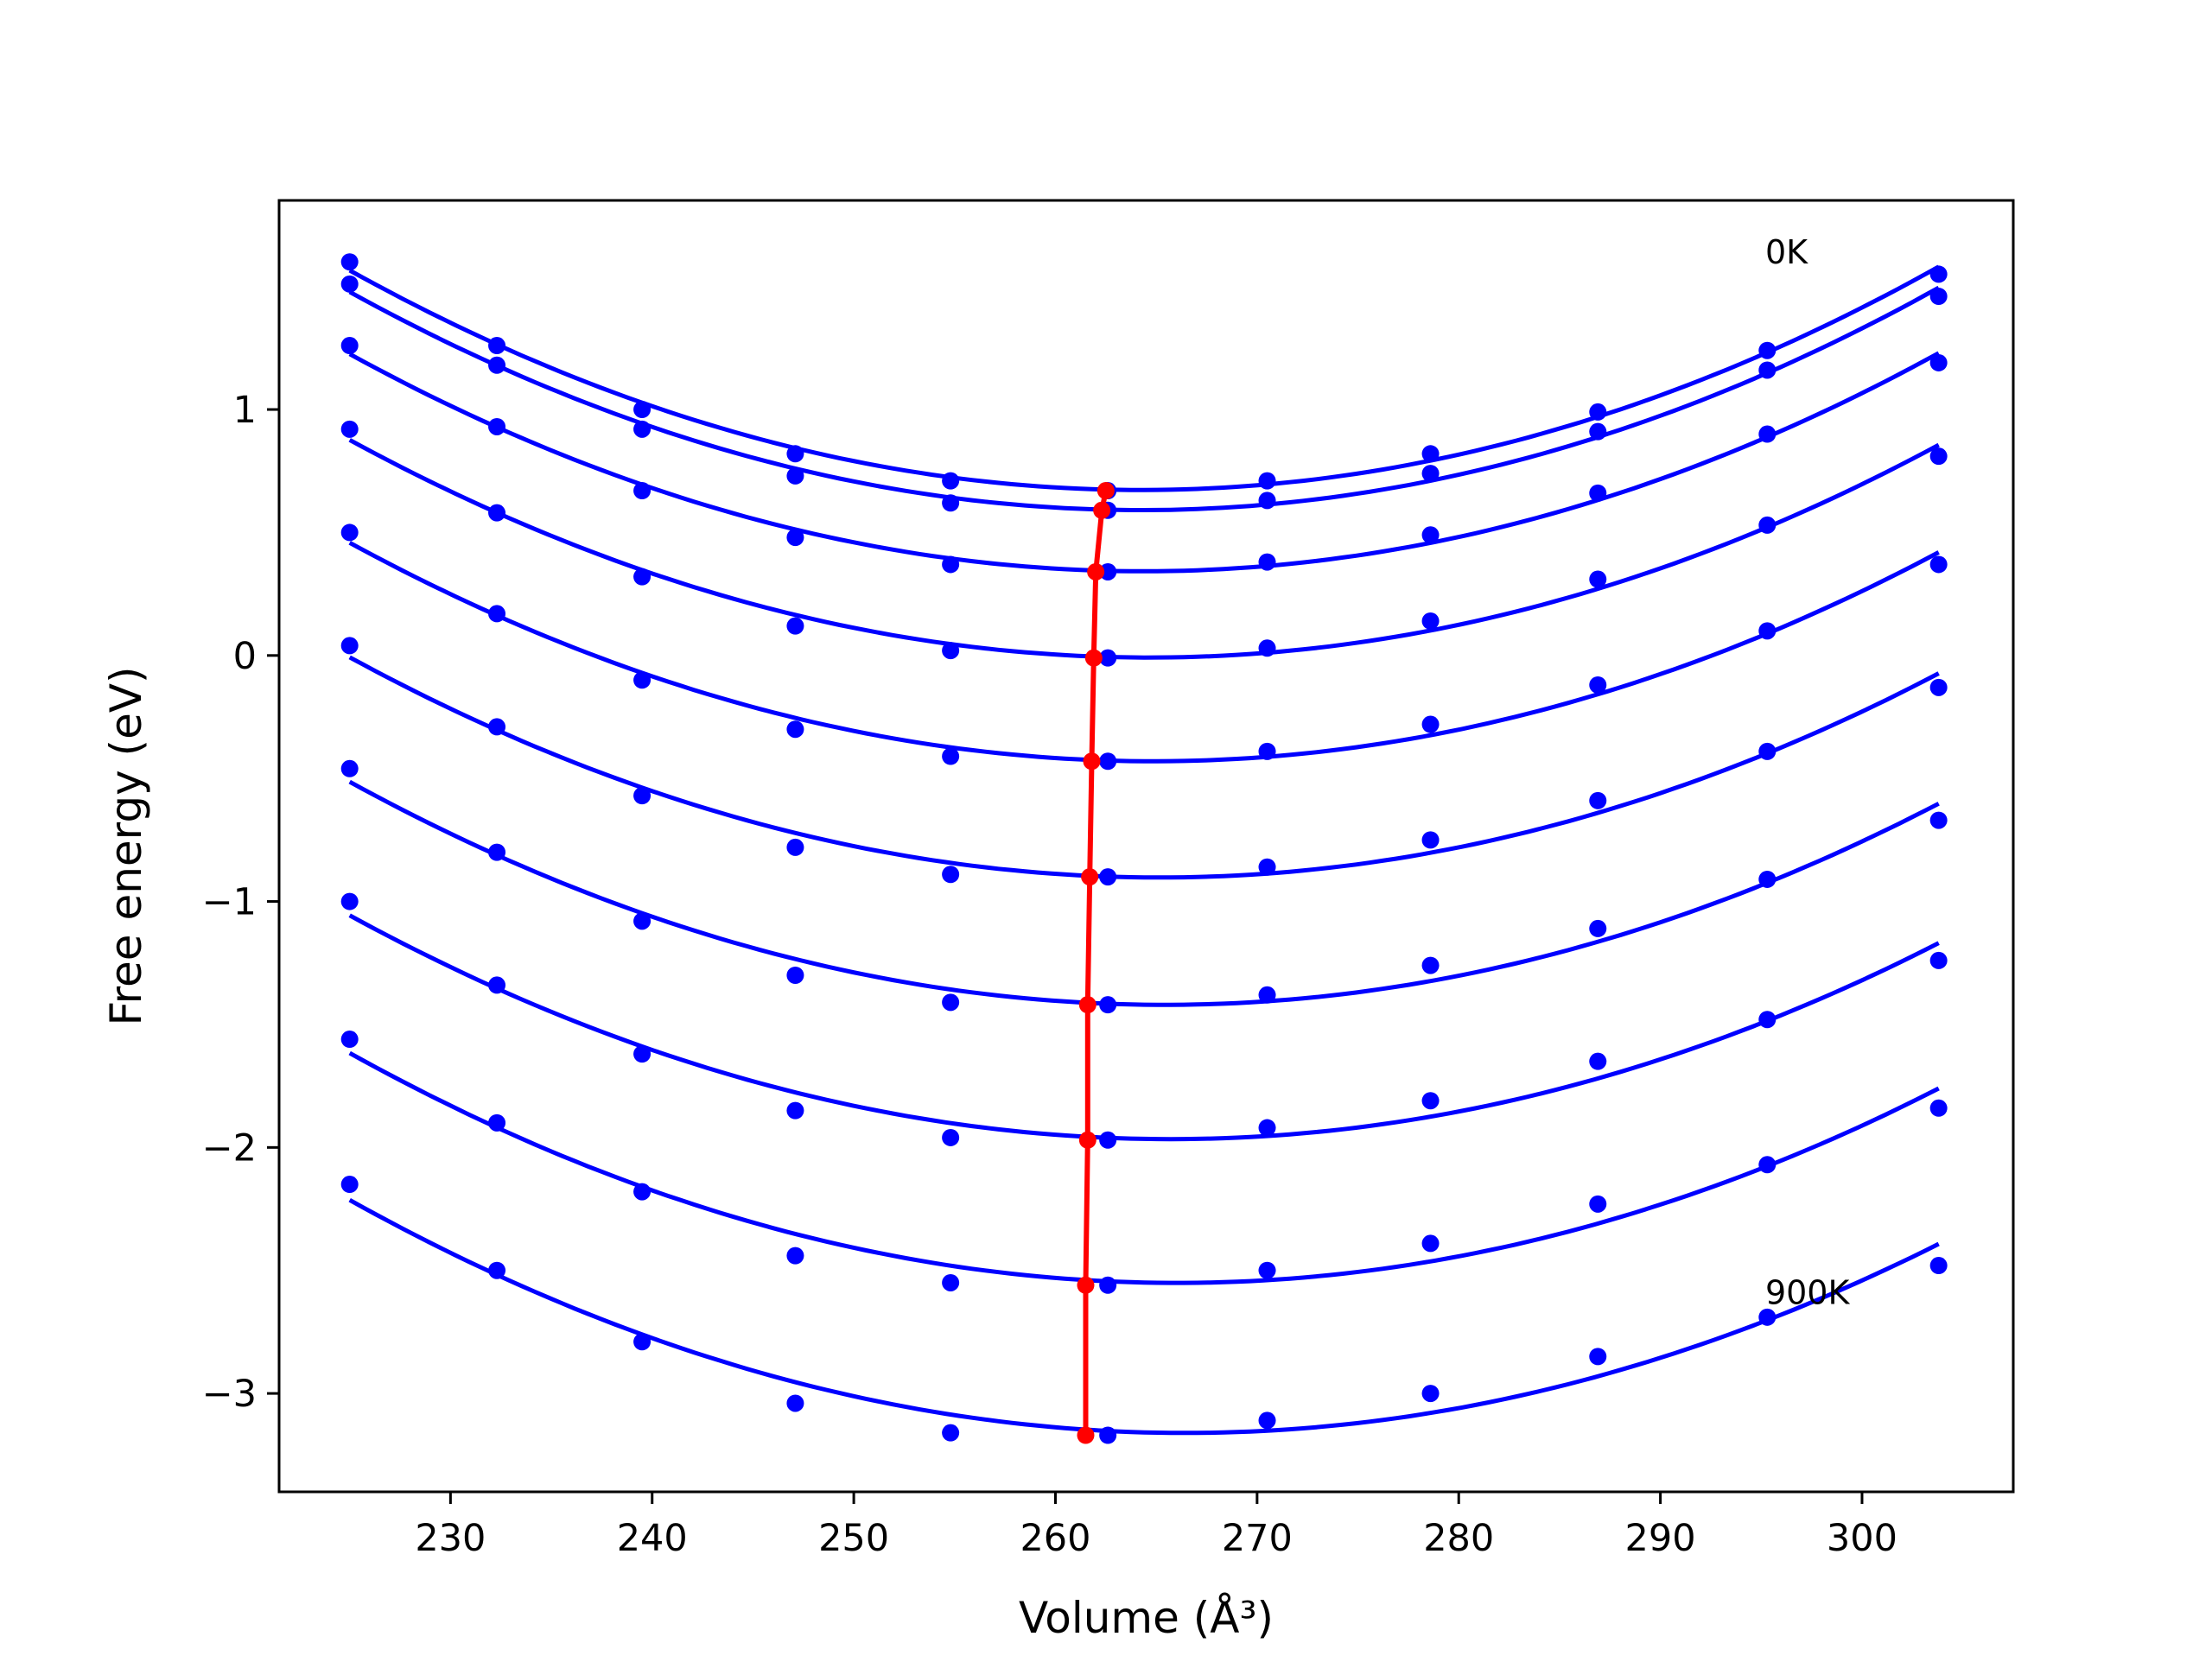 The image size is (2212, 1662). What do you see at coordinates (1096, 963) in the screenshot?
I see `minimum-volume-line` at bounding box center [1096, 963].